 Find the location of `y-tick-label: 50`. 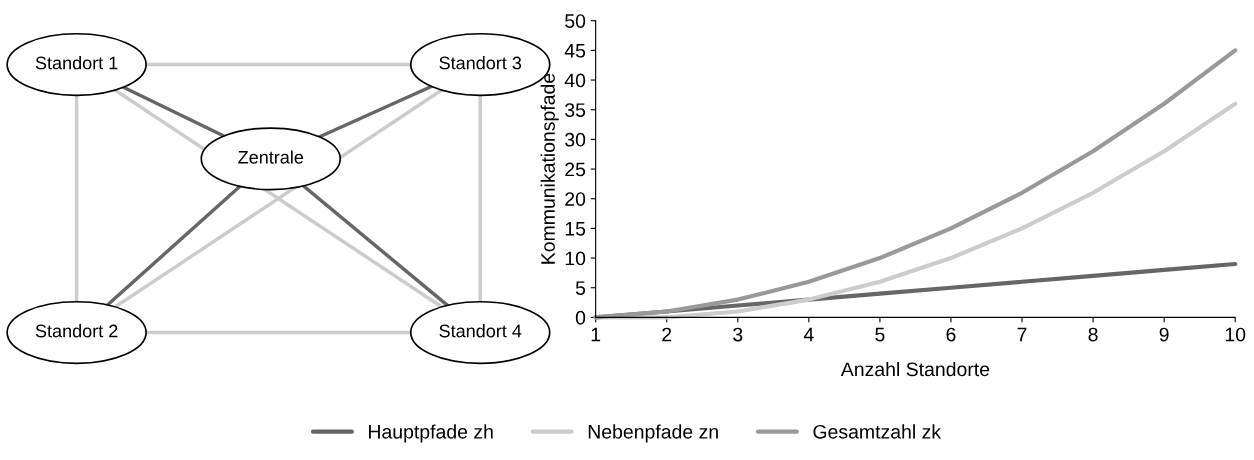

y-tick-label: 50 is located at coordinates (575, 21).